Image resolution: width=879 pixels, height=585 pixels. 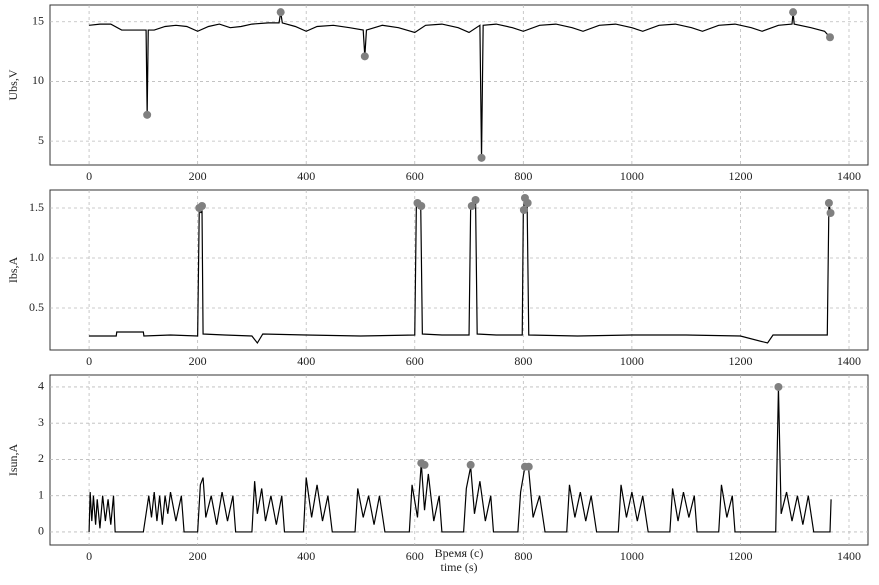 What do you see at coordinates (41, 422) in the screenshot?
I see `y-tick-label: 3` at bounding box center [41, 422].